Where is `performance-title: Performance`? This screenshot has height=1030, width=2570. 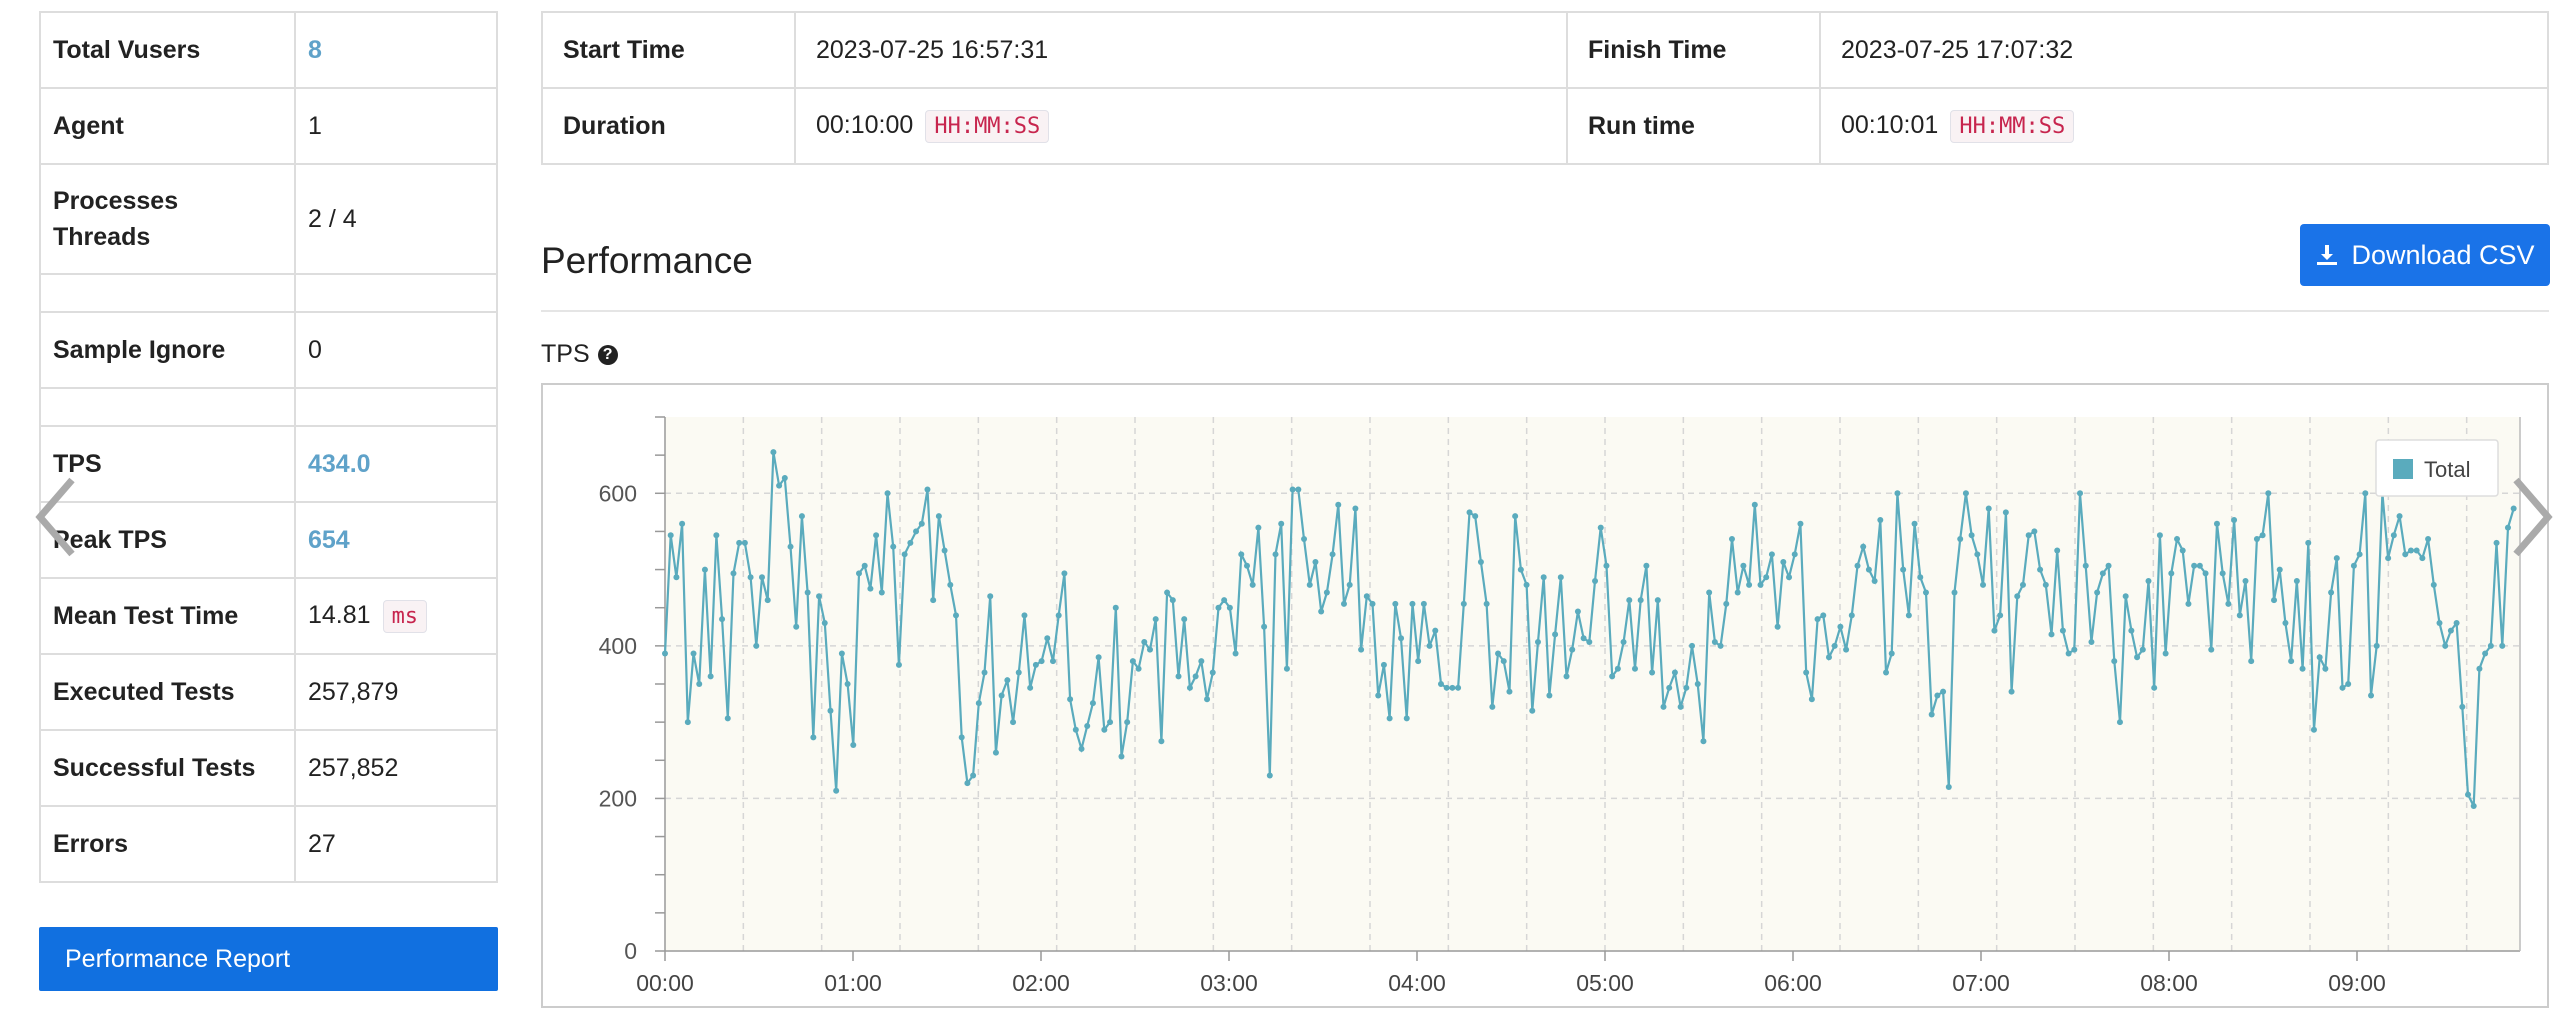
performance-title: Performance is located at coordinates (647, 260).